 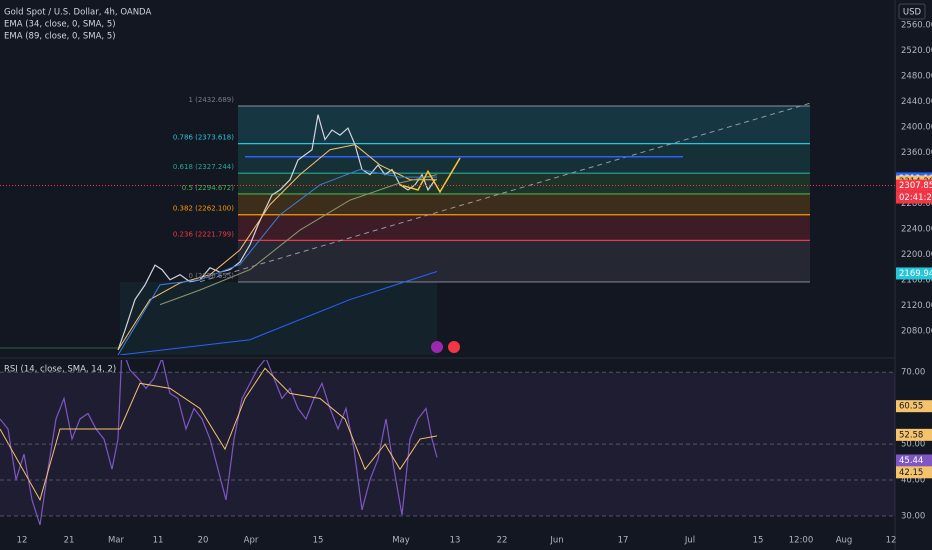 I want to click on fib-label: 1 (2432.689), so click(x=211, y=100).